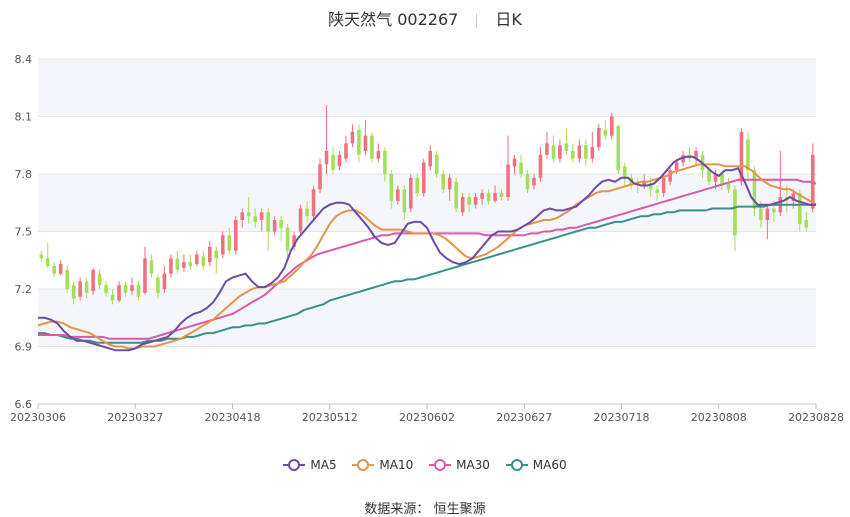 This screenshot has height=517, width=850. What do you see at coordinates (622, 417) in the screenshot?
I see `x-tick-label: 20230718` at bounding box center [622, 417].